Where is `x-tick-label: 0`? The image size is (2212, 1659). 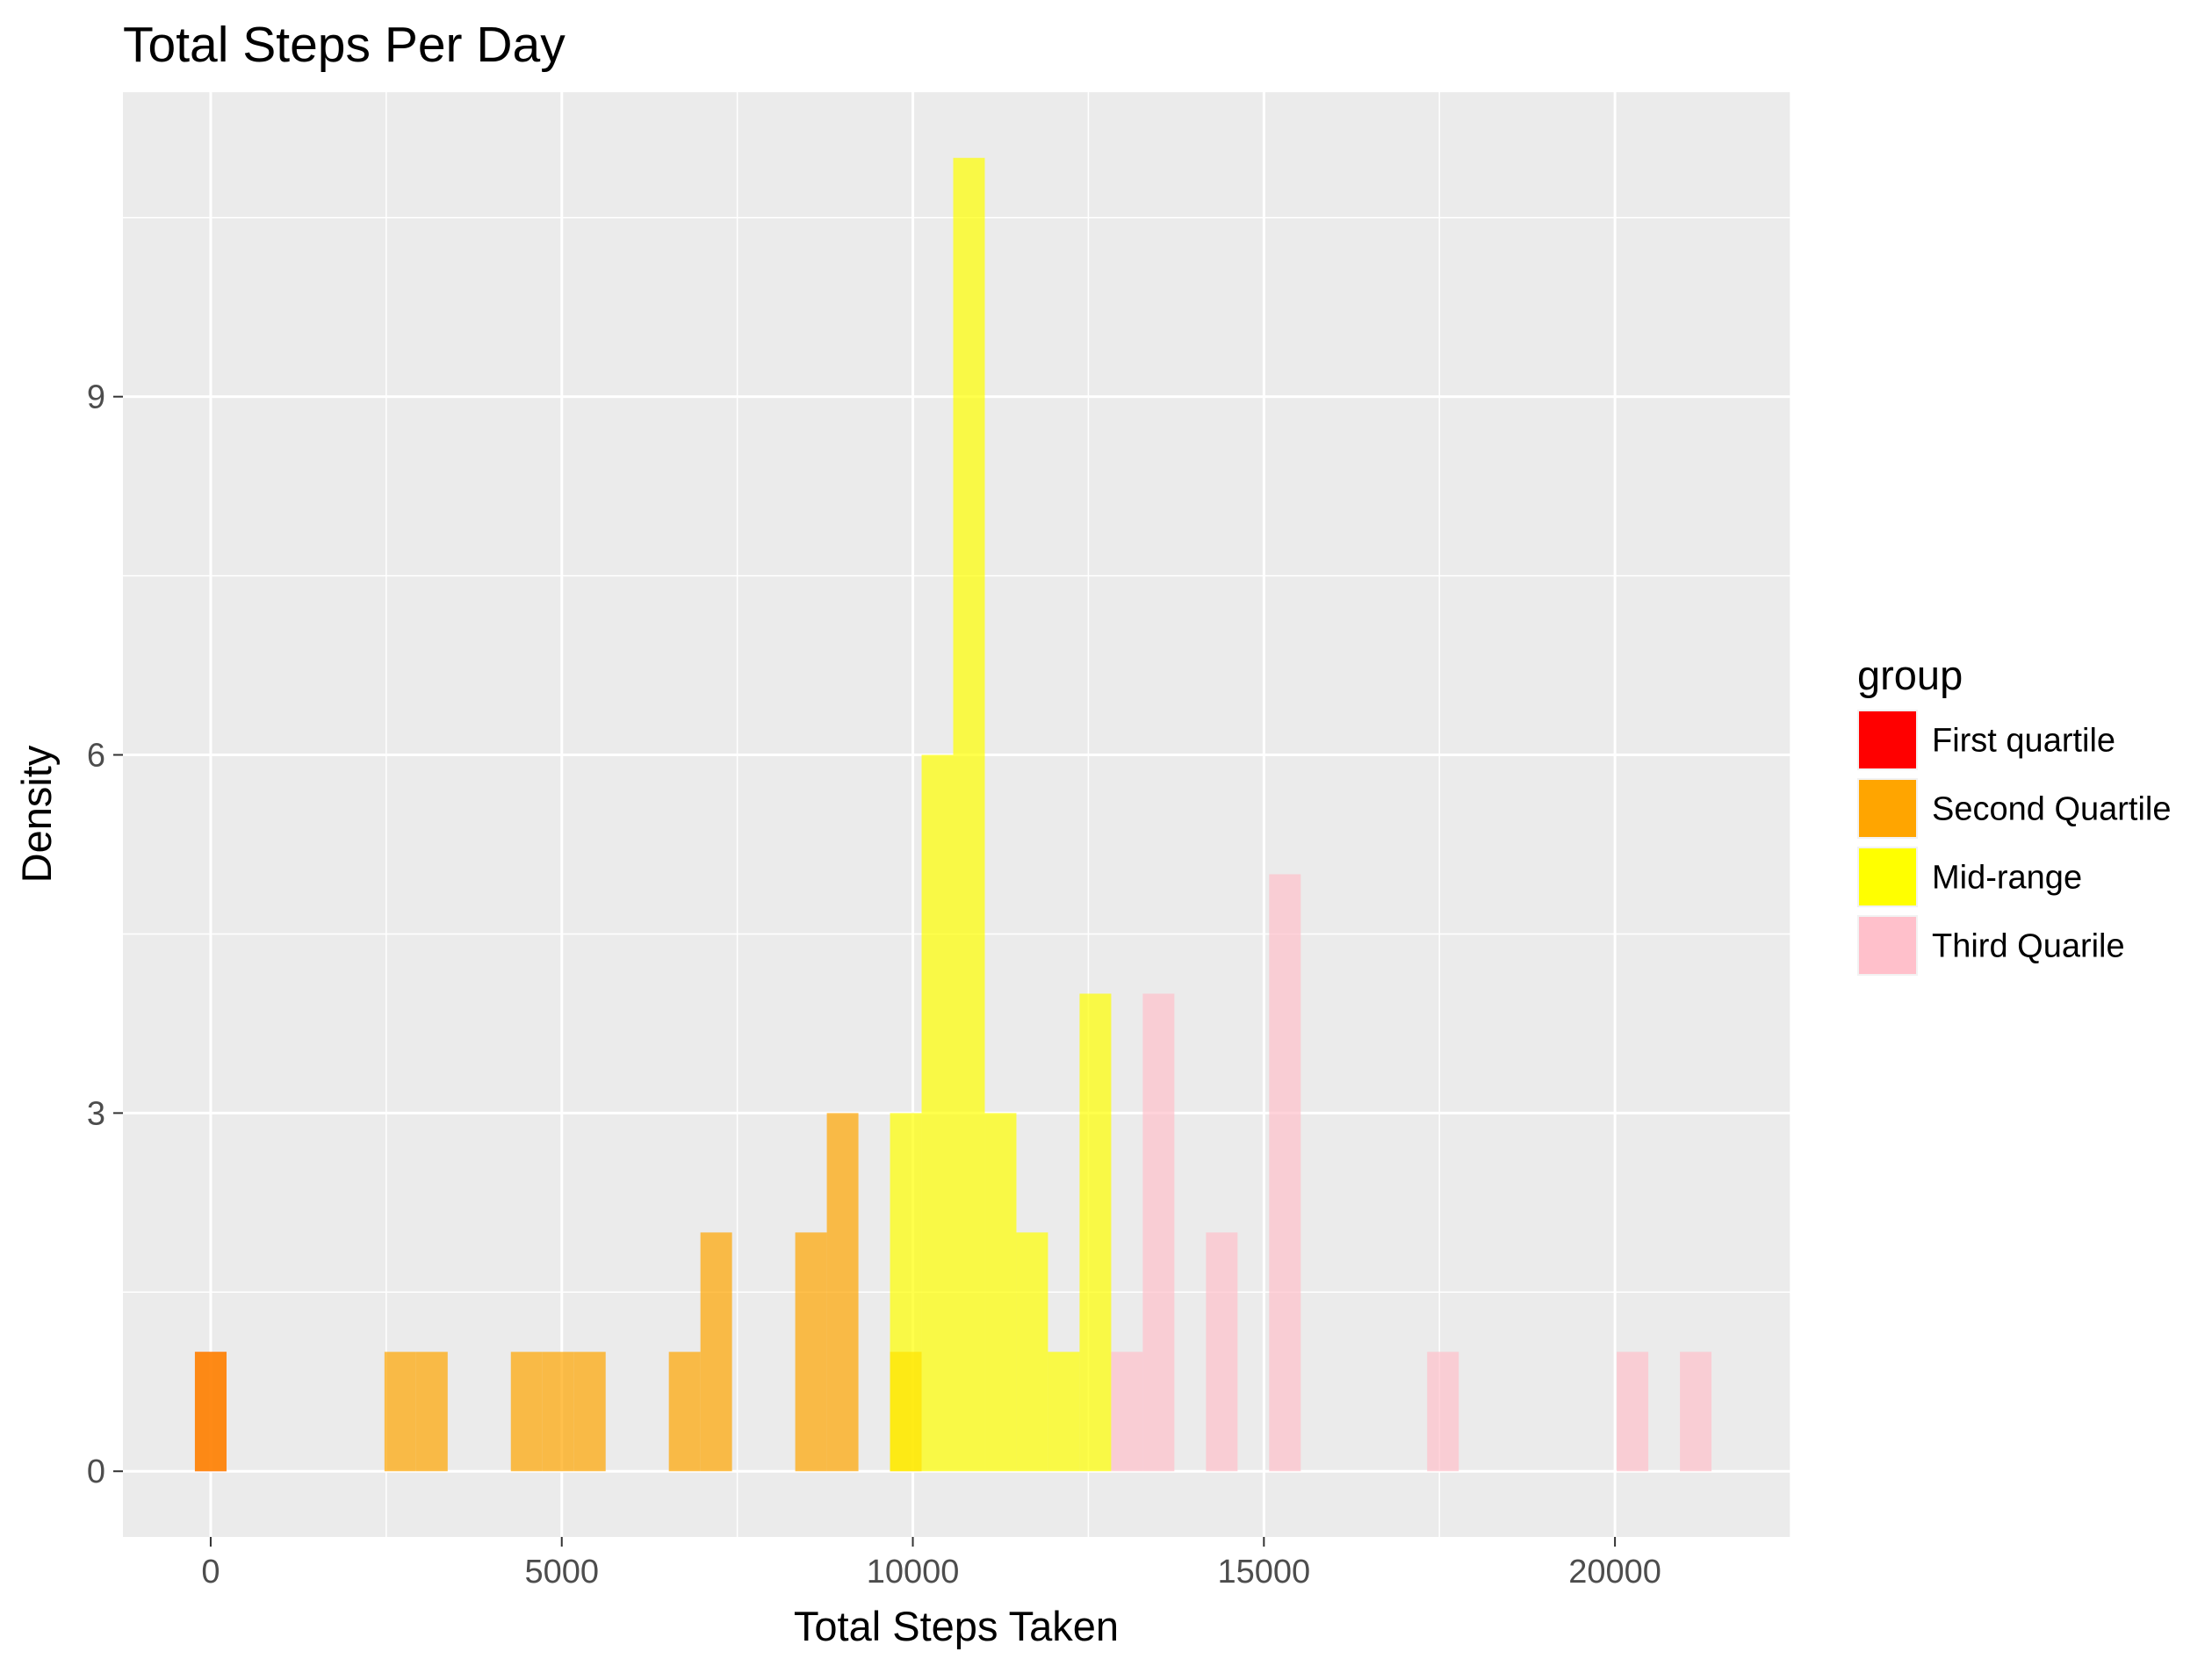 x-tick-label: 0 is located at coordinates (210, 1572).